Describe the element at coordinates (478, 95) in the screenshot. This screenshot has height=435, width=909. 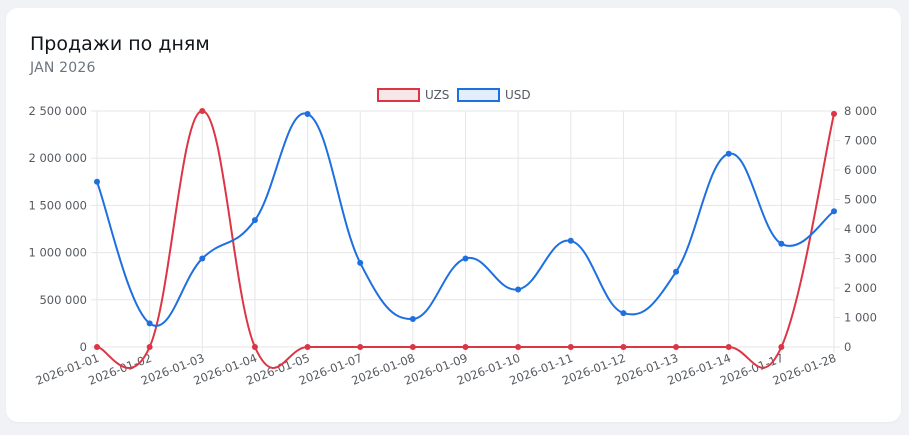
I see `legend-swatch-usd` at that location.